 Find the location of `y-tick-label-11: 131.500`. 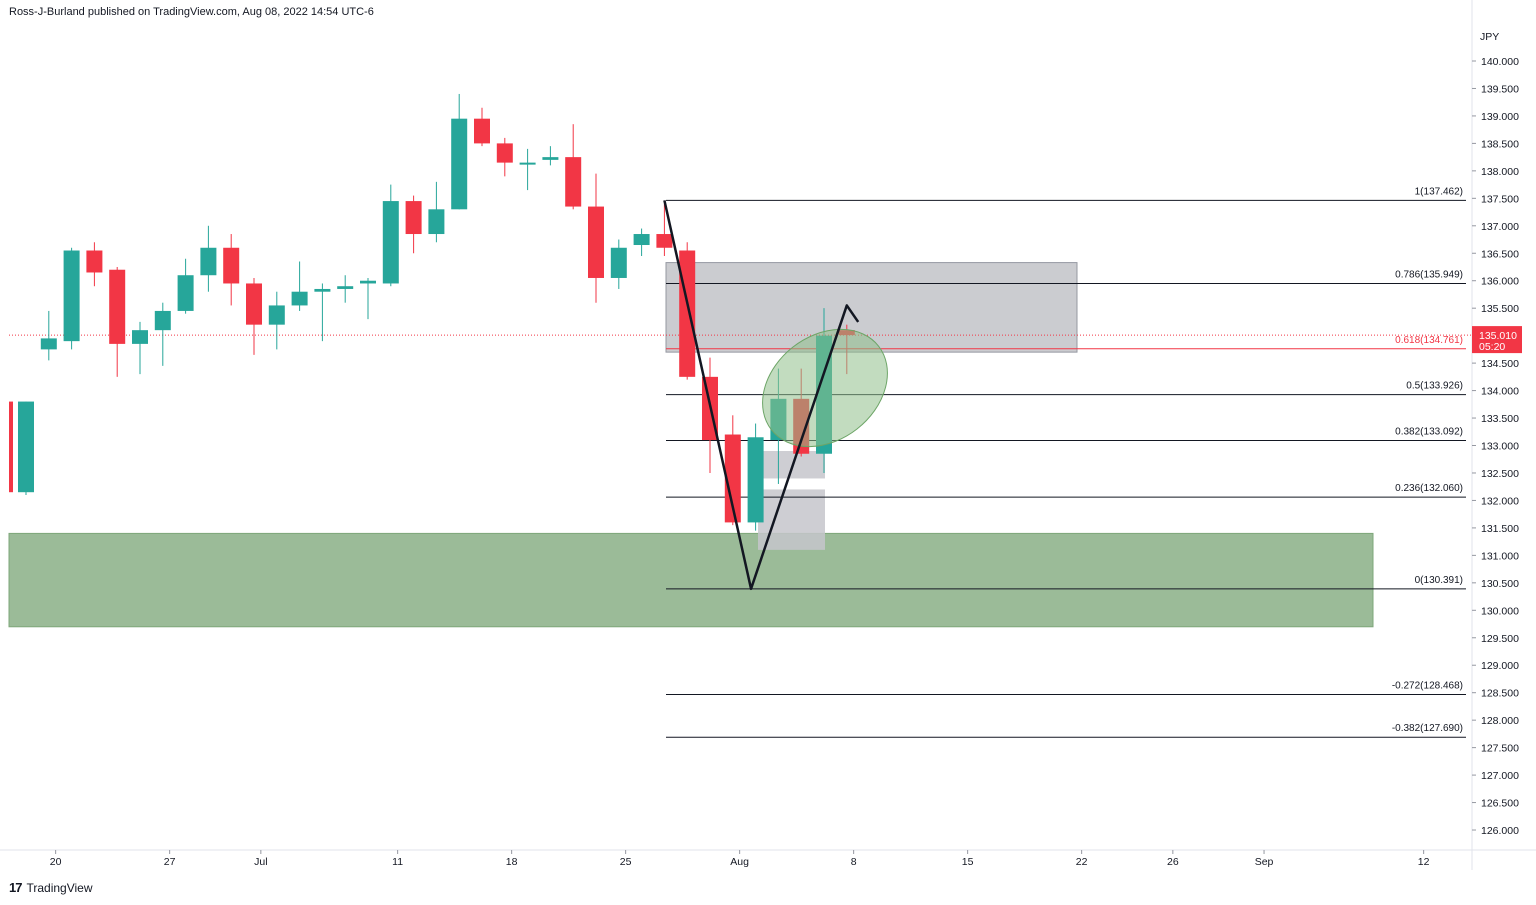

y-tick-label-11: 131.500 is located at coordinates (1500, 529).